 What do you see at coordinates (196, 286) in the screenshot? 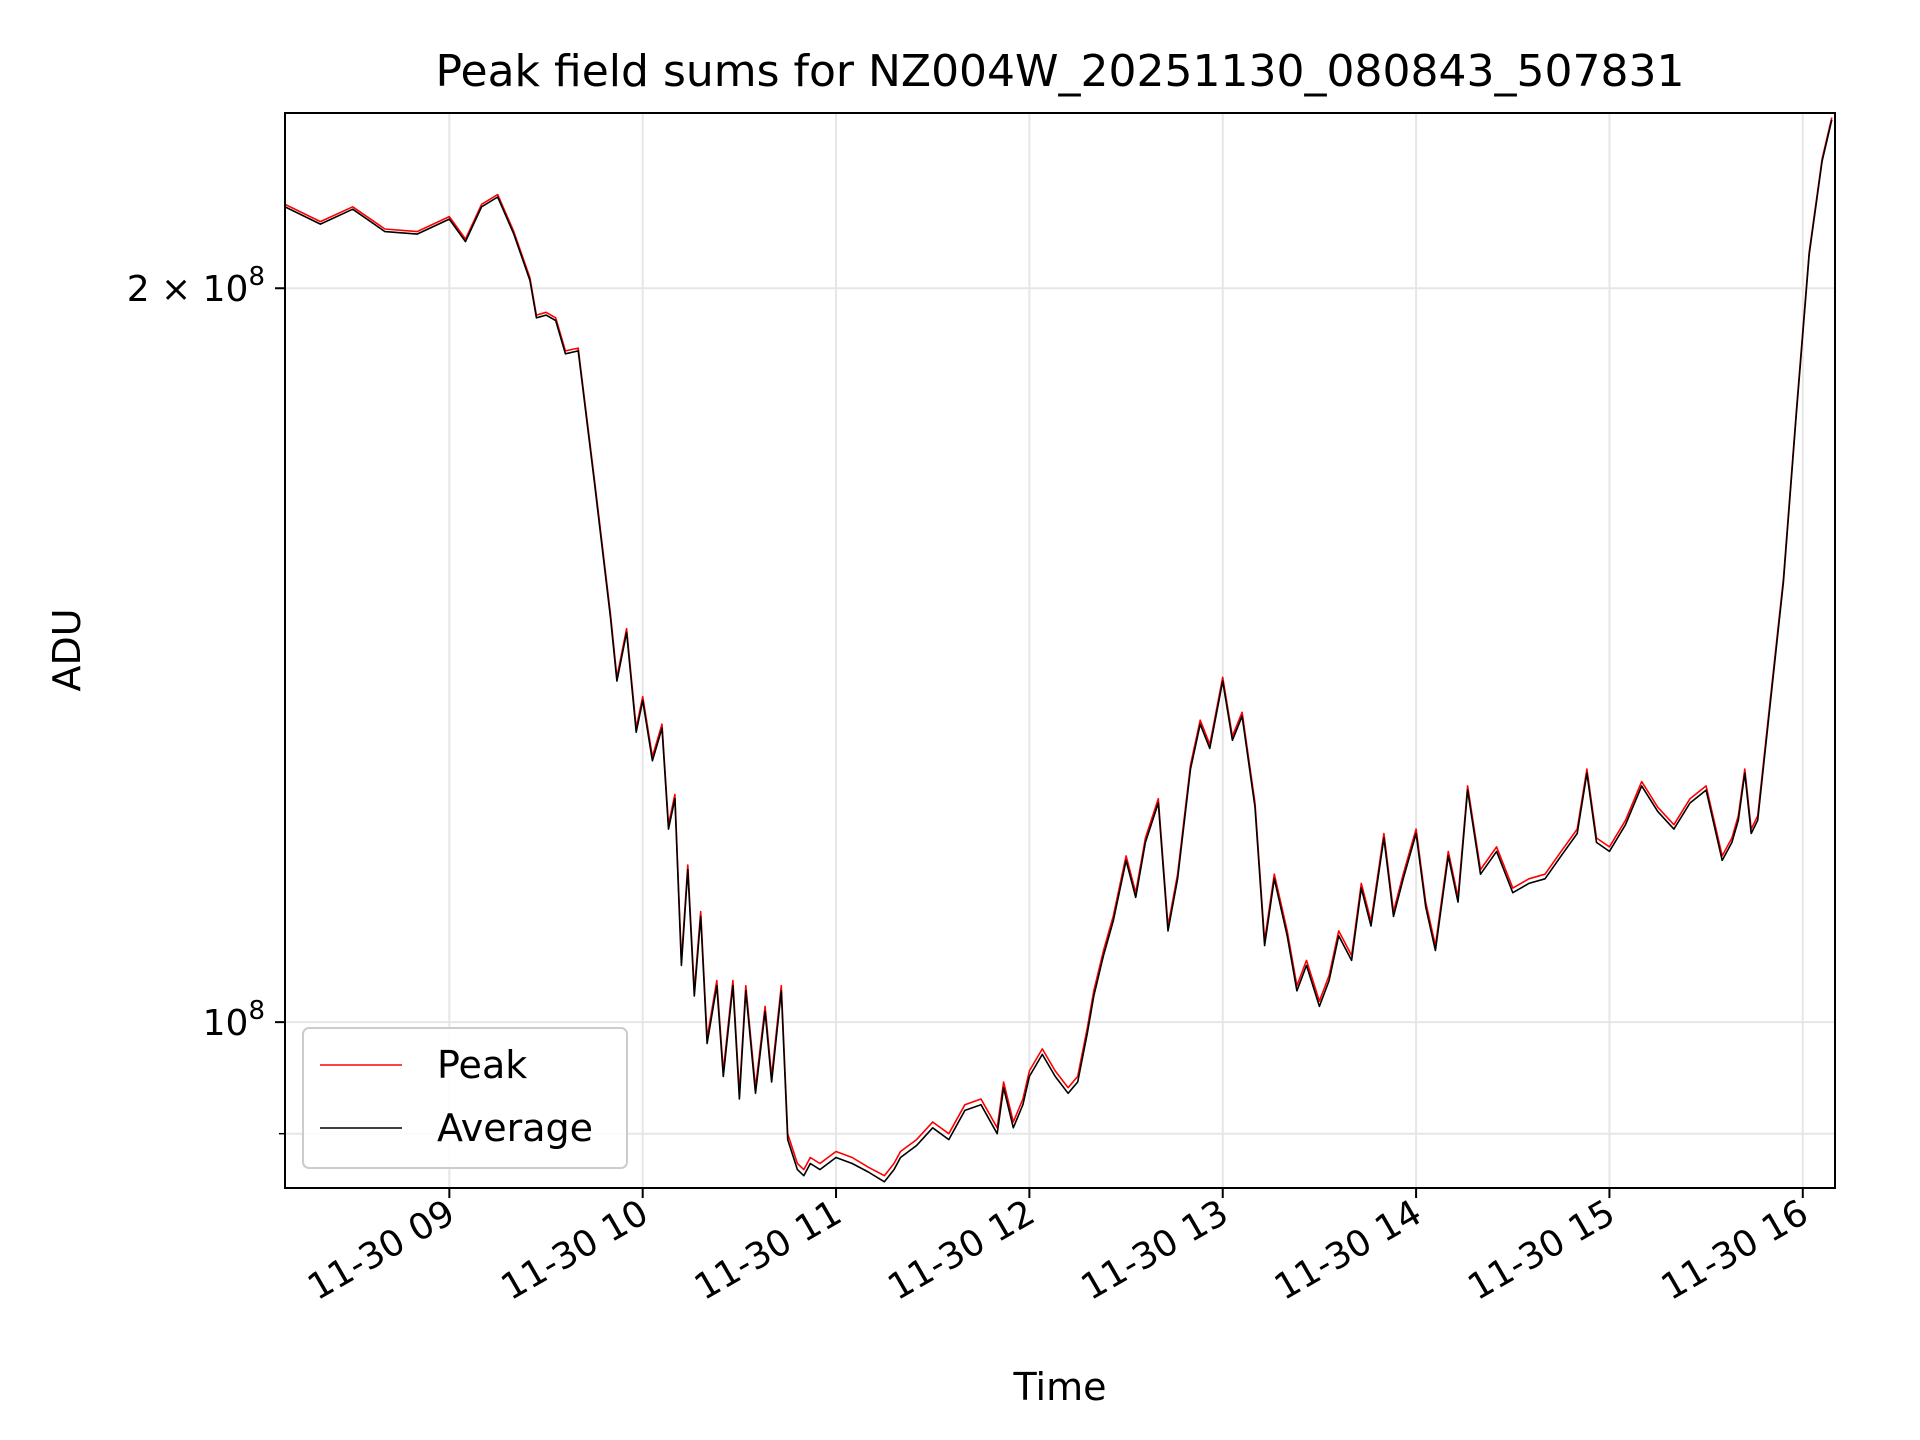
I see `y-tick-label: 2 × 108` at bounding box center [196, 286].